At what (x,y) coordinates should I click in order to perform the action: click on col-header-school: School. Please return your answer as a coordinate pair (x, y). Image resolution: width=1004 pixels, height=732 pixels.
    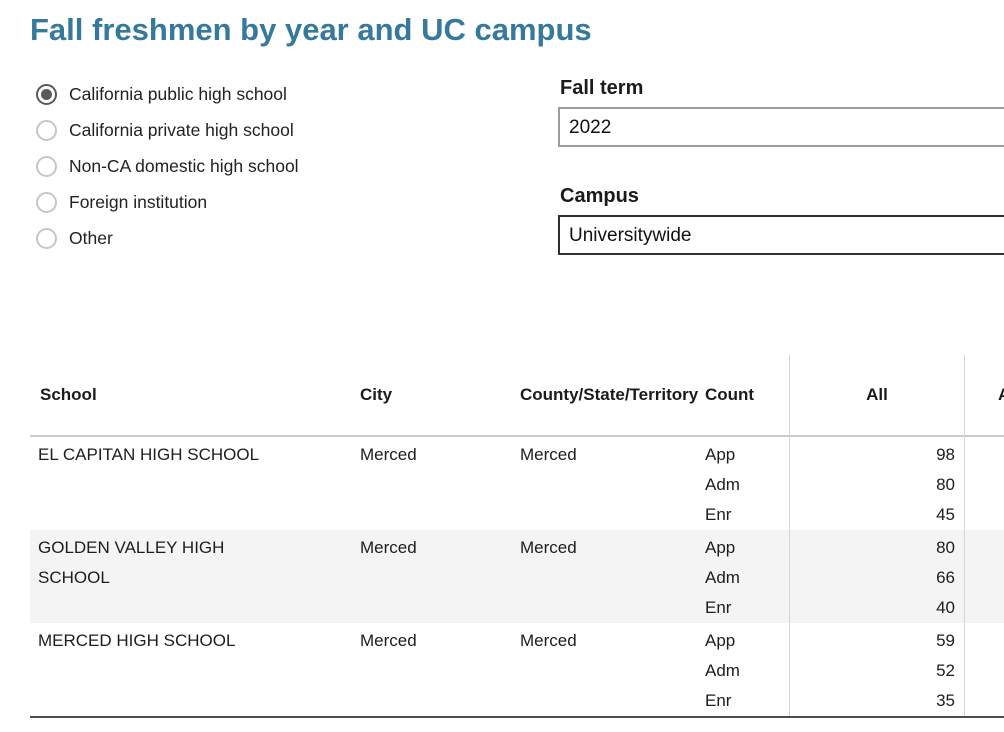
    Looking at the image, I should click on (195, 396).